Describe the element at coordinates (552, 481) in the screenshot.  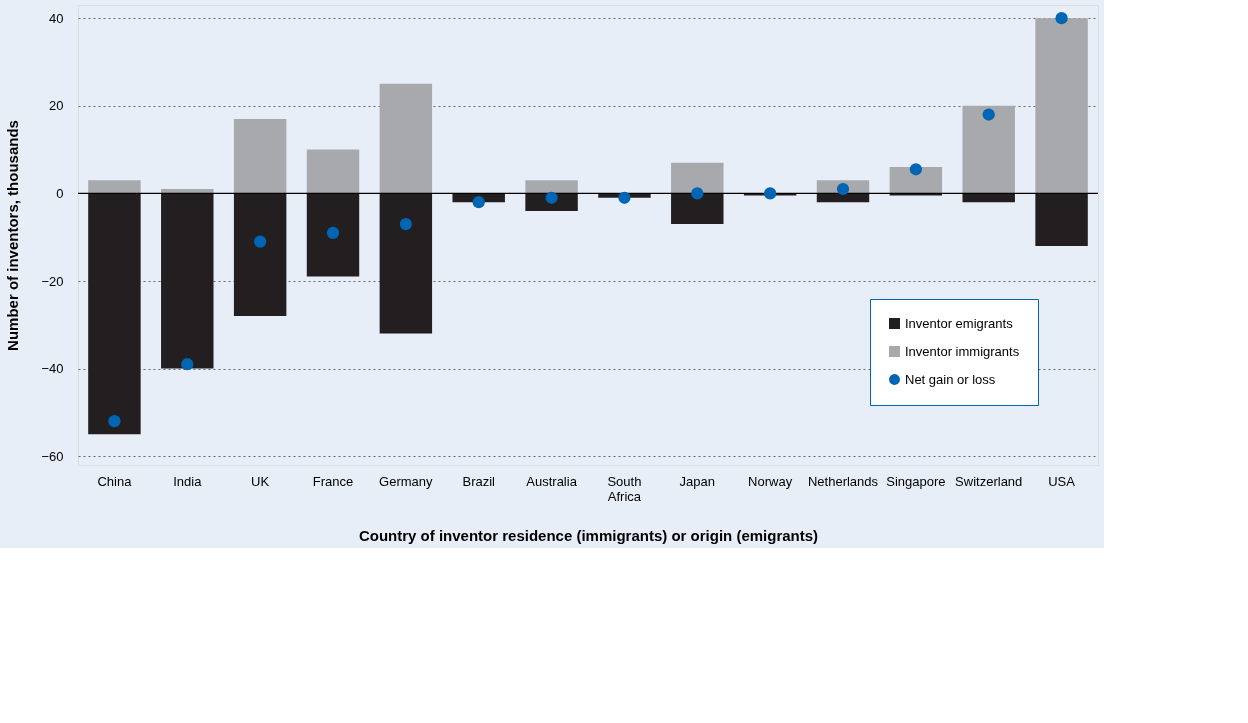
I see `x-tick-label: Australia` at that location.